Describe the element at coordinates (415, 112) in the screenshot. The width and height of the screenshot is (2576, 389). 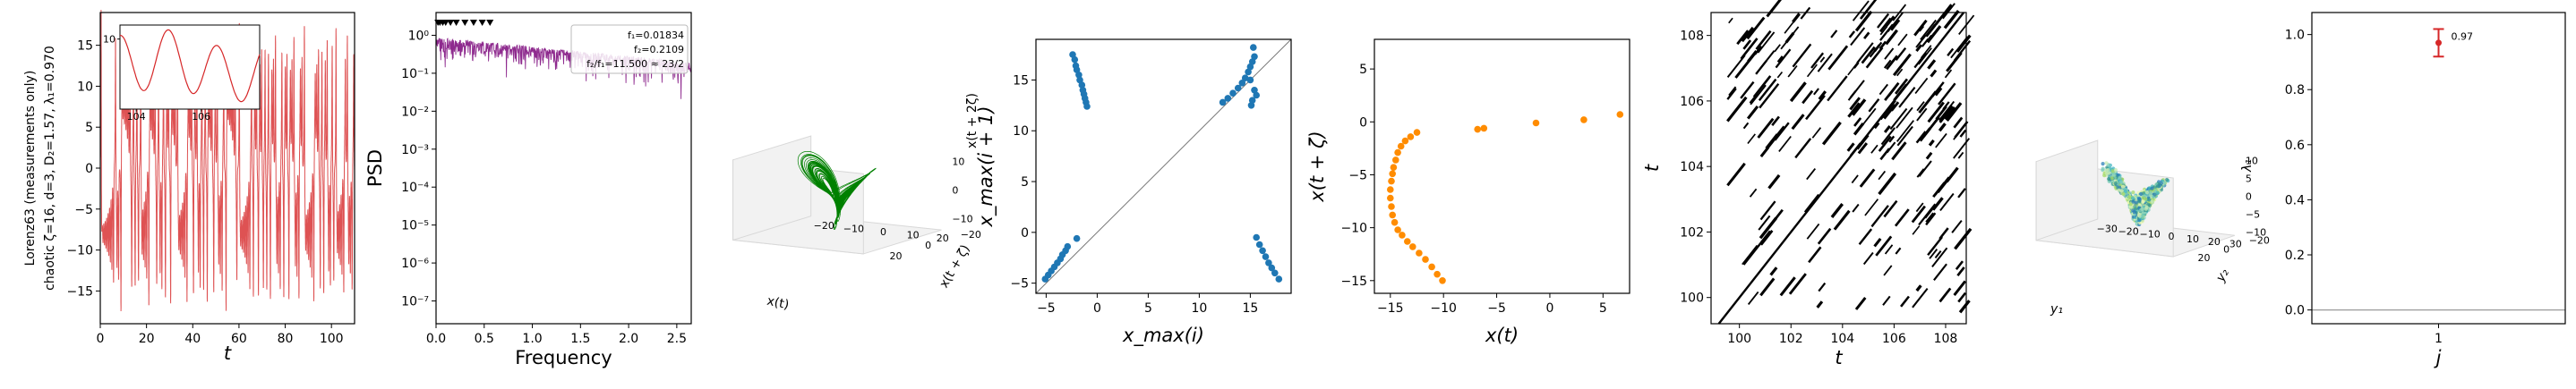
I see `y-tick-label: 10⁻²` at that location.